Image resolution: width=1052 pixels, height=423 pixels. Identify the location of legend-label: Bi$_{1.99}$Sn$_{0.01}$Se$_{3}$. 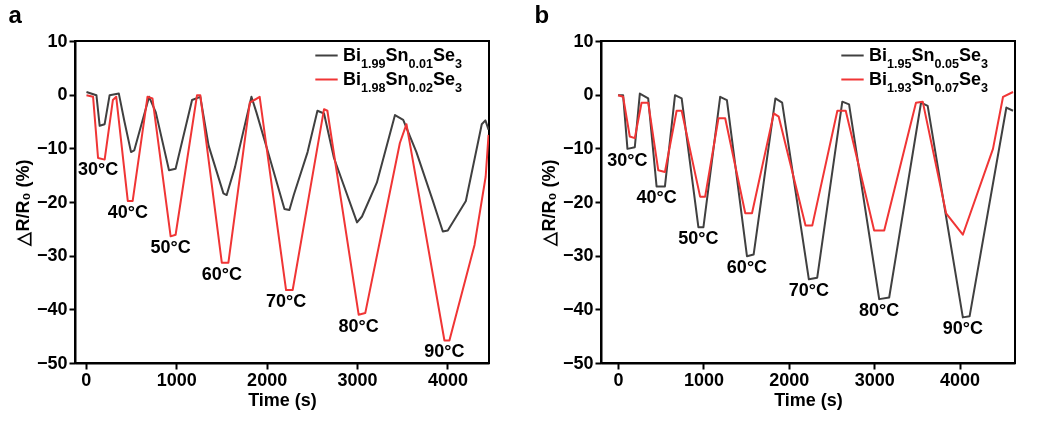
(403, 57).